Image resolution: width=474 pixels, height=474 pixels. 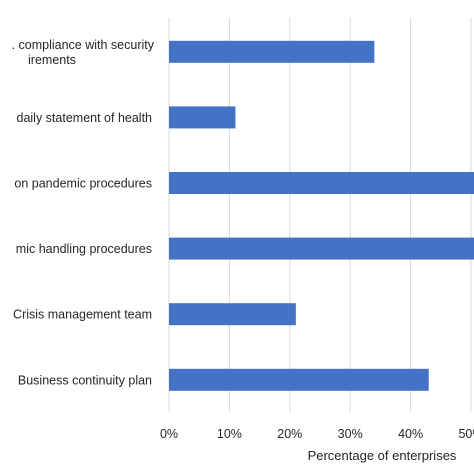 What do you see at coordinates (466, 434) in the screenshot?
I see `x-tick-label: 50%` at bounding box center [466, 434].